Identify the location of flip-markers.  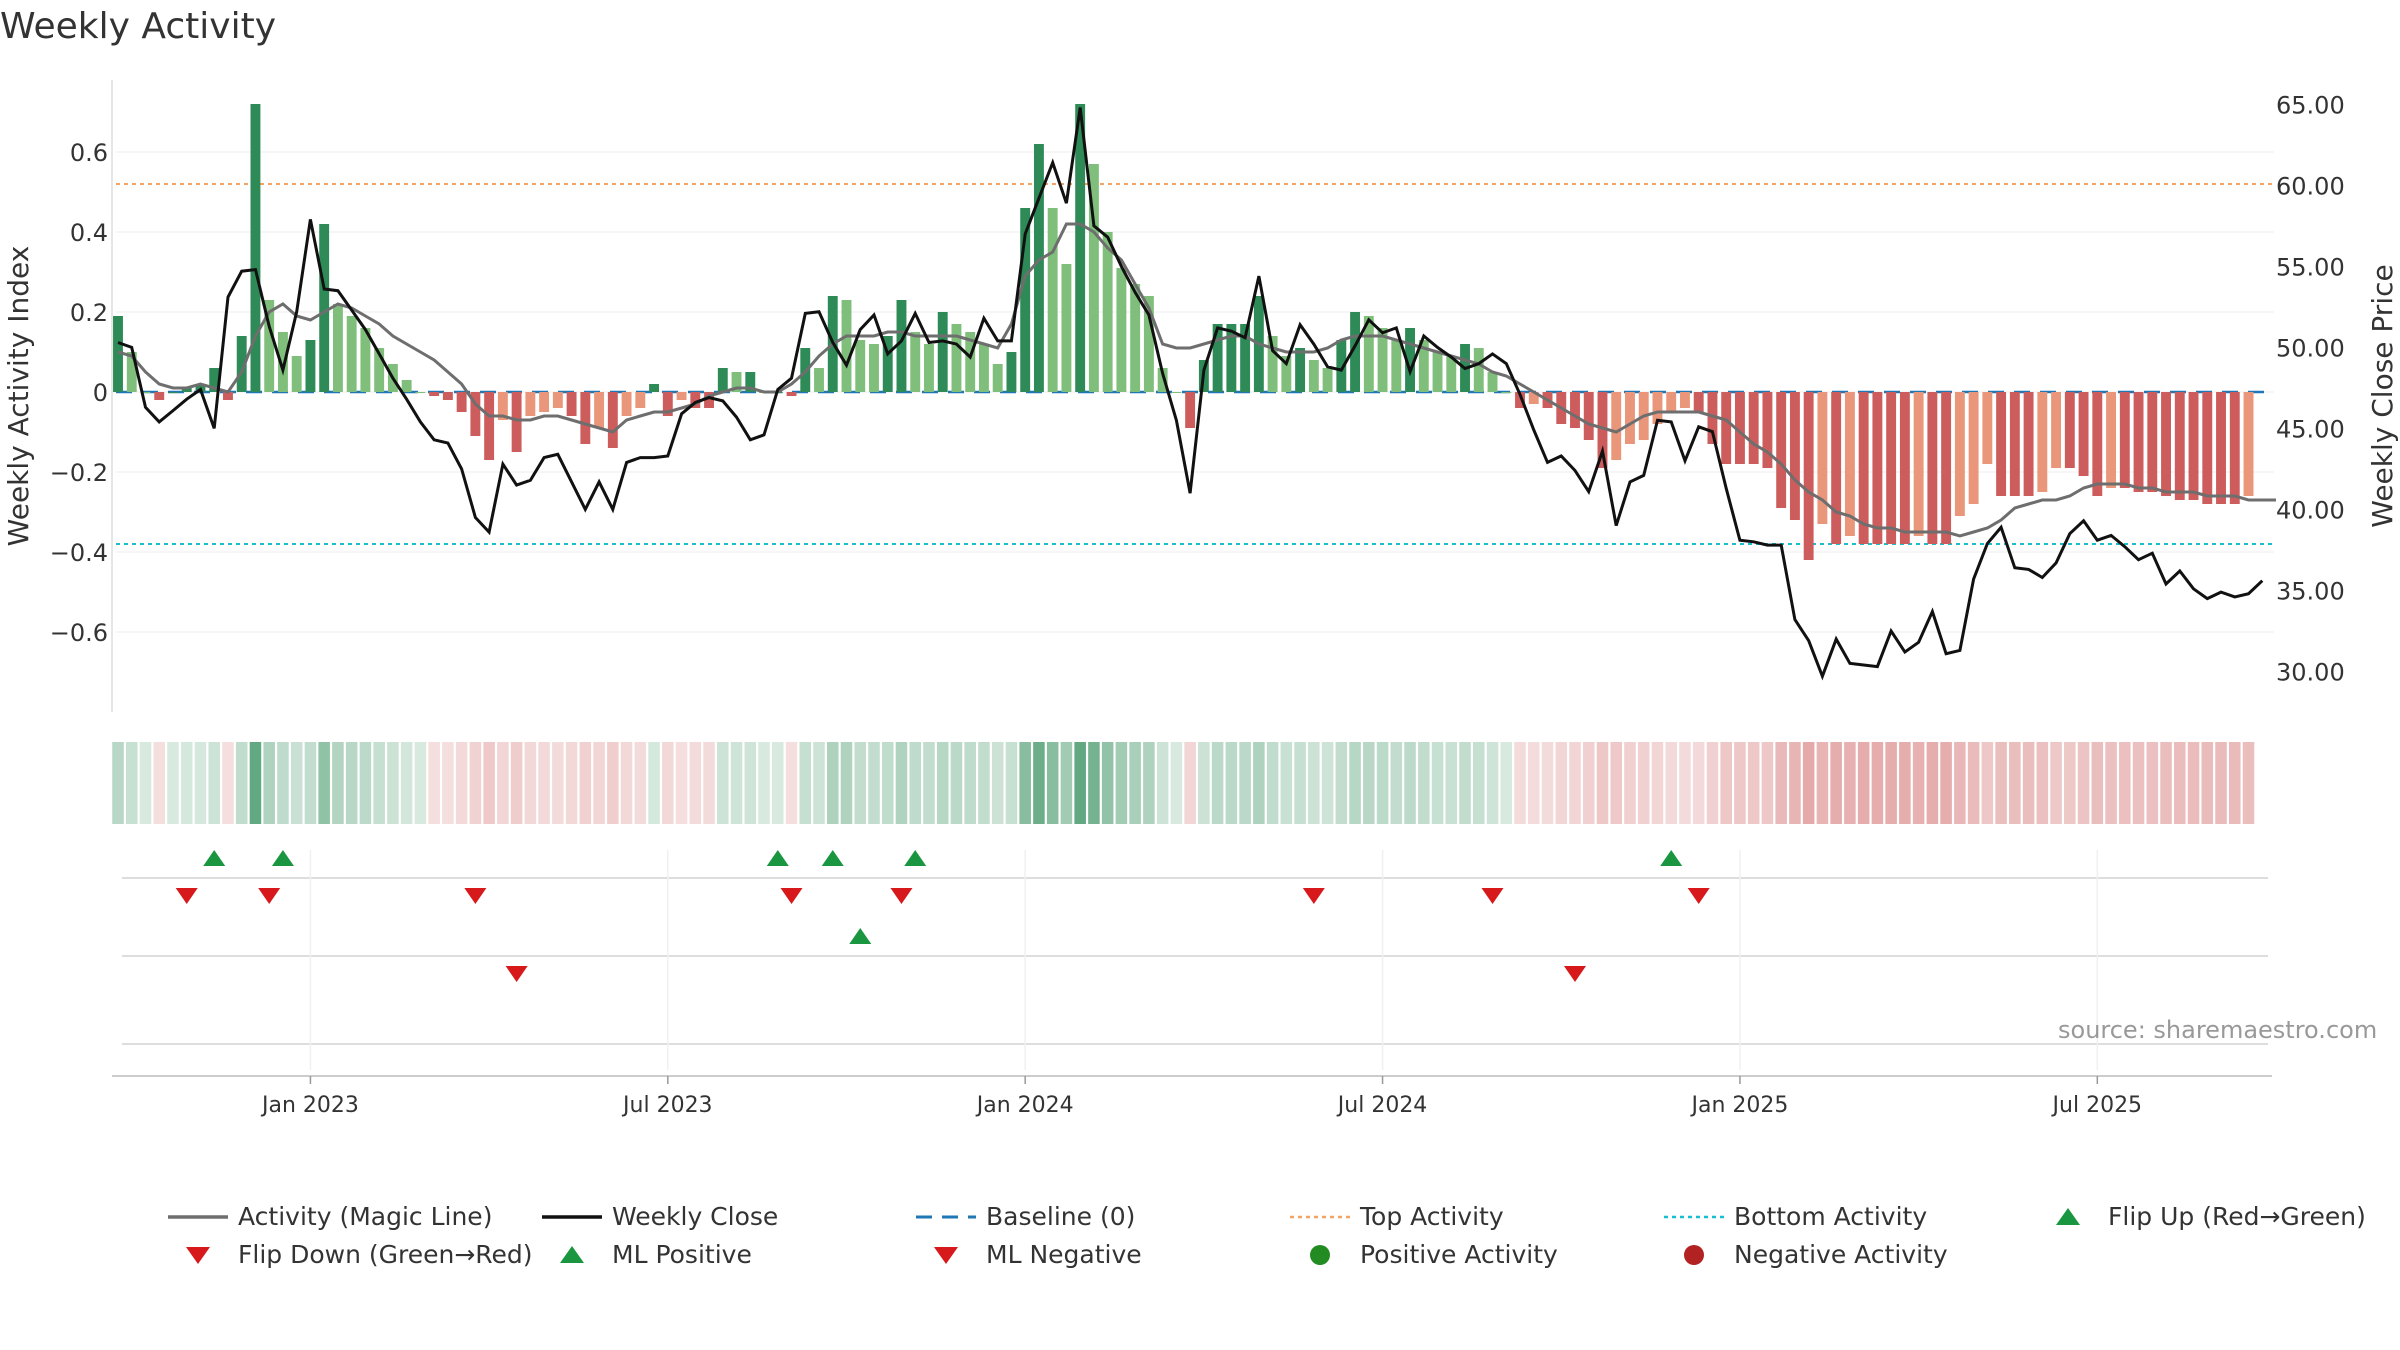
(1195, 947).